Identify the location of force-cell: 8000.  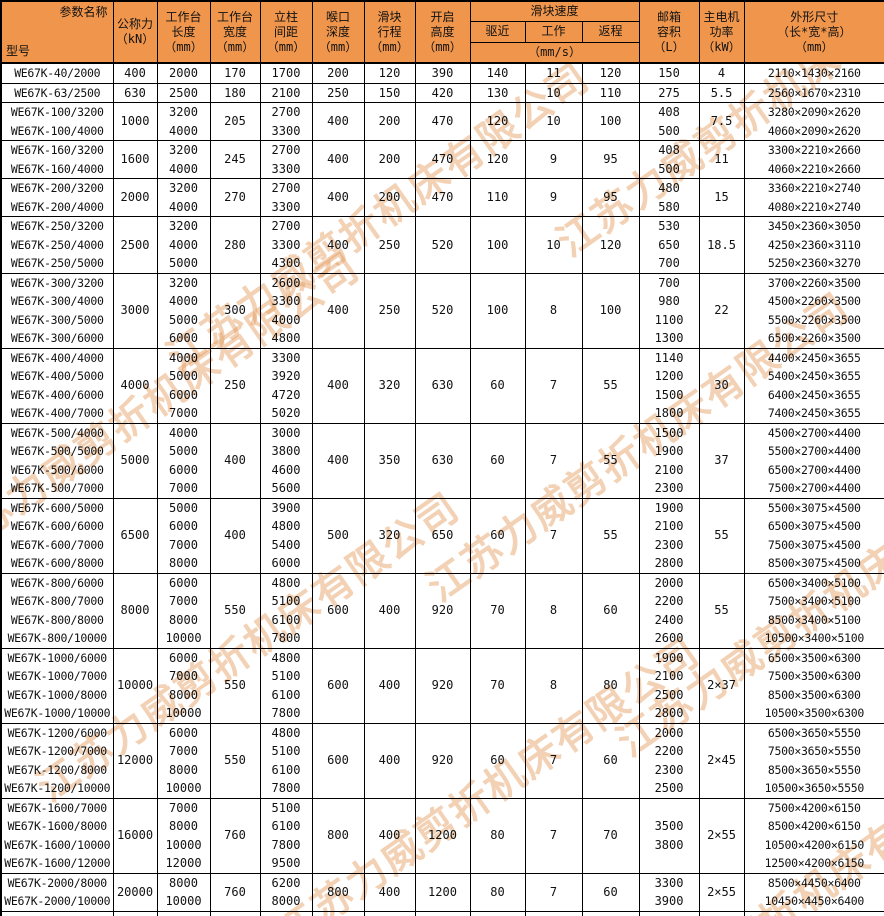
(135, 610).